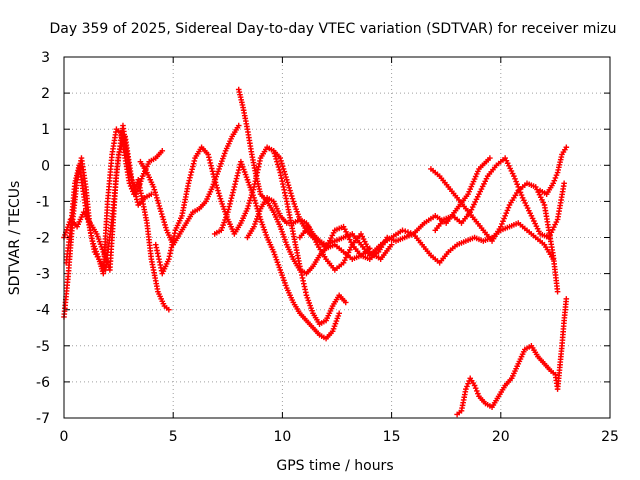 The height and width of the screenshot is (480, 640). Describe the element at coordinates (43, 347) in the screenshot. I see `y-tick-label: -5` at that location.